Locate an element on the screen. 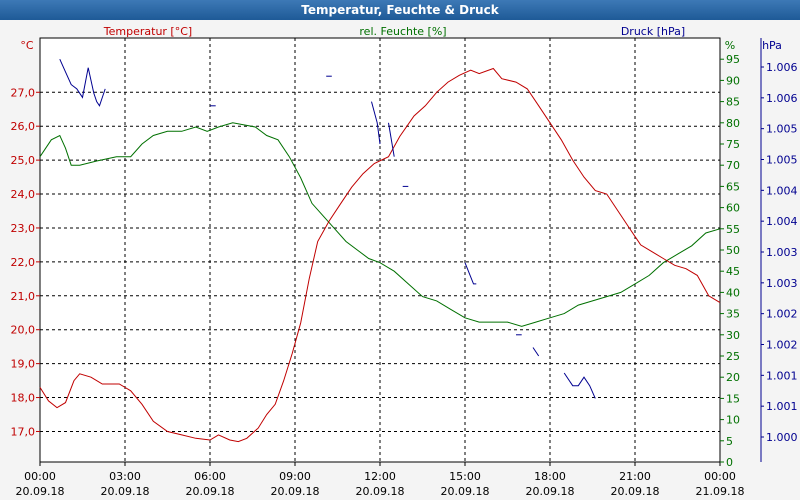 This screenshot has height=500, width=800. left-tick-label: 26,0 is located at coordinates (23, 126).